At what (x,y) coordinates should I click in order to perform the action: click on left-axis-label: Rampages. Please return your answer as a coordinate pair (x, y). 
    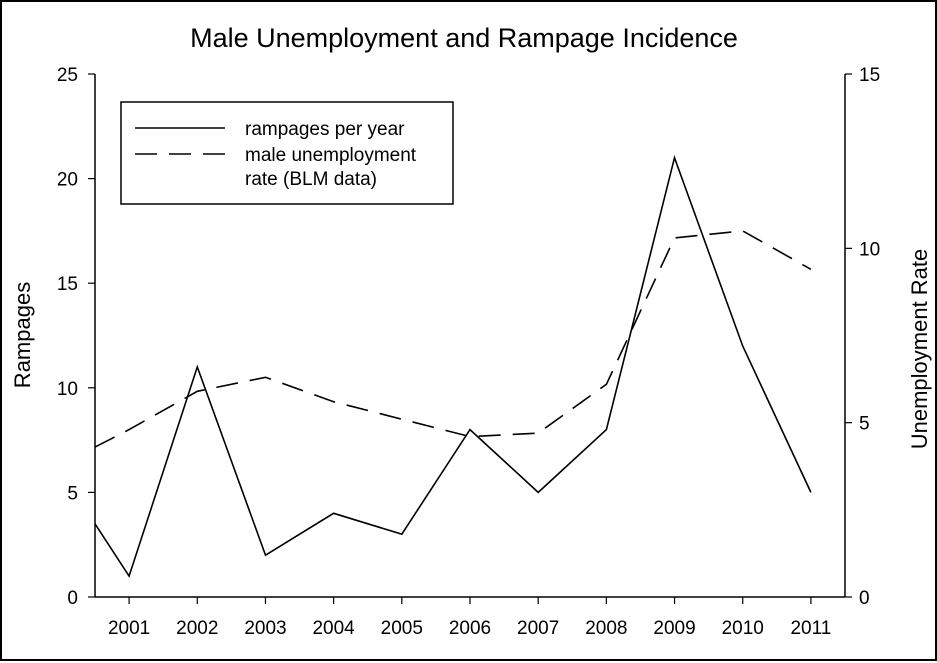
    Looking at the image, I should click on (22, 335).